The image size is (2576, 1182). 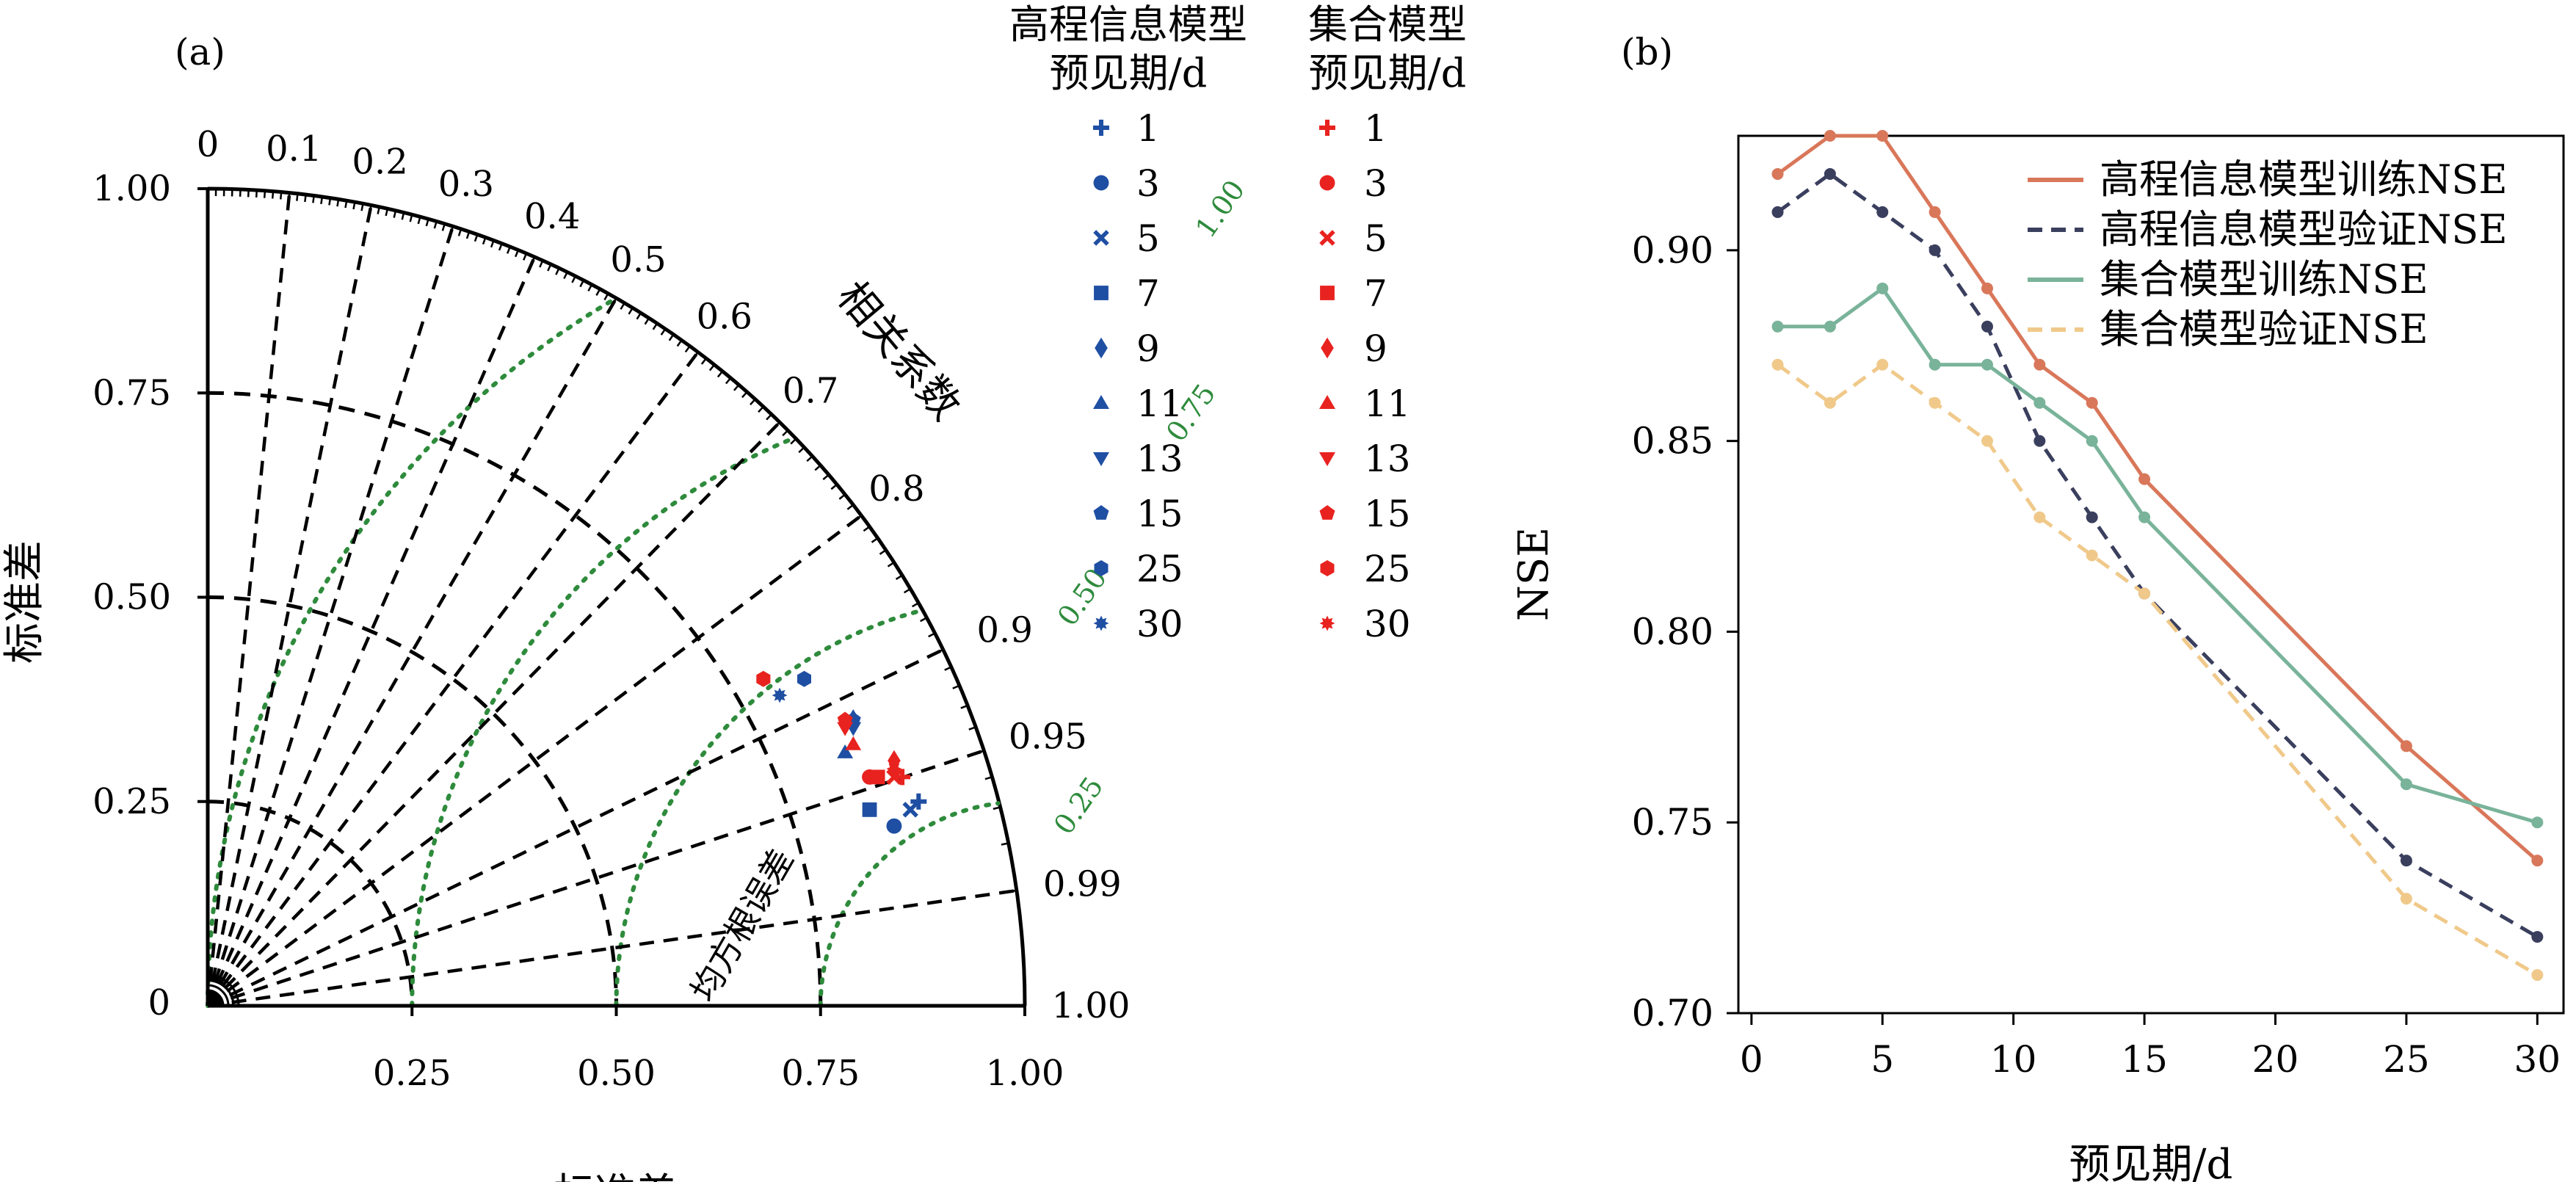 What do you see at coordinates (131, 188) in the screenshot?
I see `y-tick-label-a: 1.00` at bounding box center [131, 188].